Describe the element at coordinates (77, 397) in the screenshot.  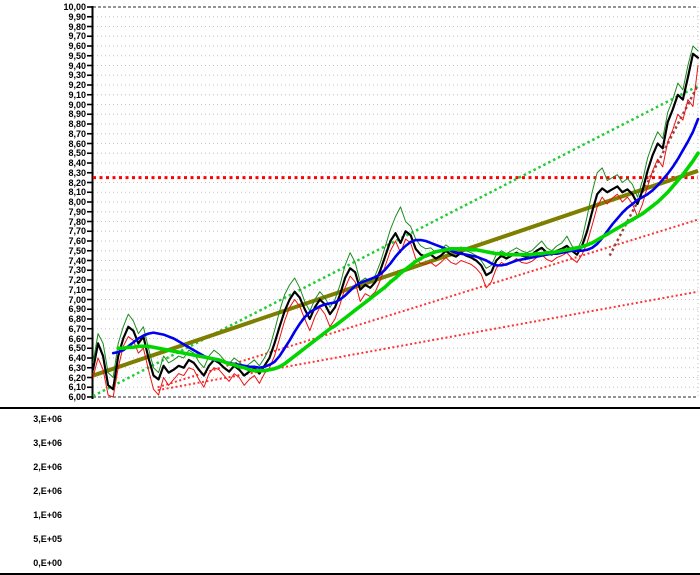
I see `price-tick-label: 6,00` at that location.